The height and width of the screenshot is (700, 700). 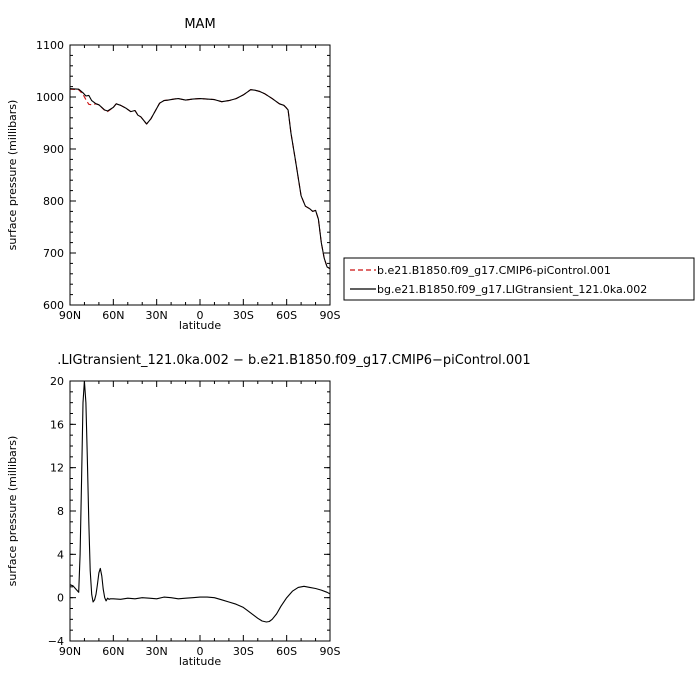 I want to click on y-tick-label: 900, so click(x=53, y=149).